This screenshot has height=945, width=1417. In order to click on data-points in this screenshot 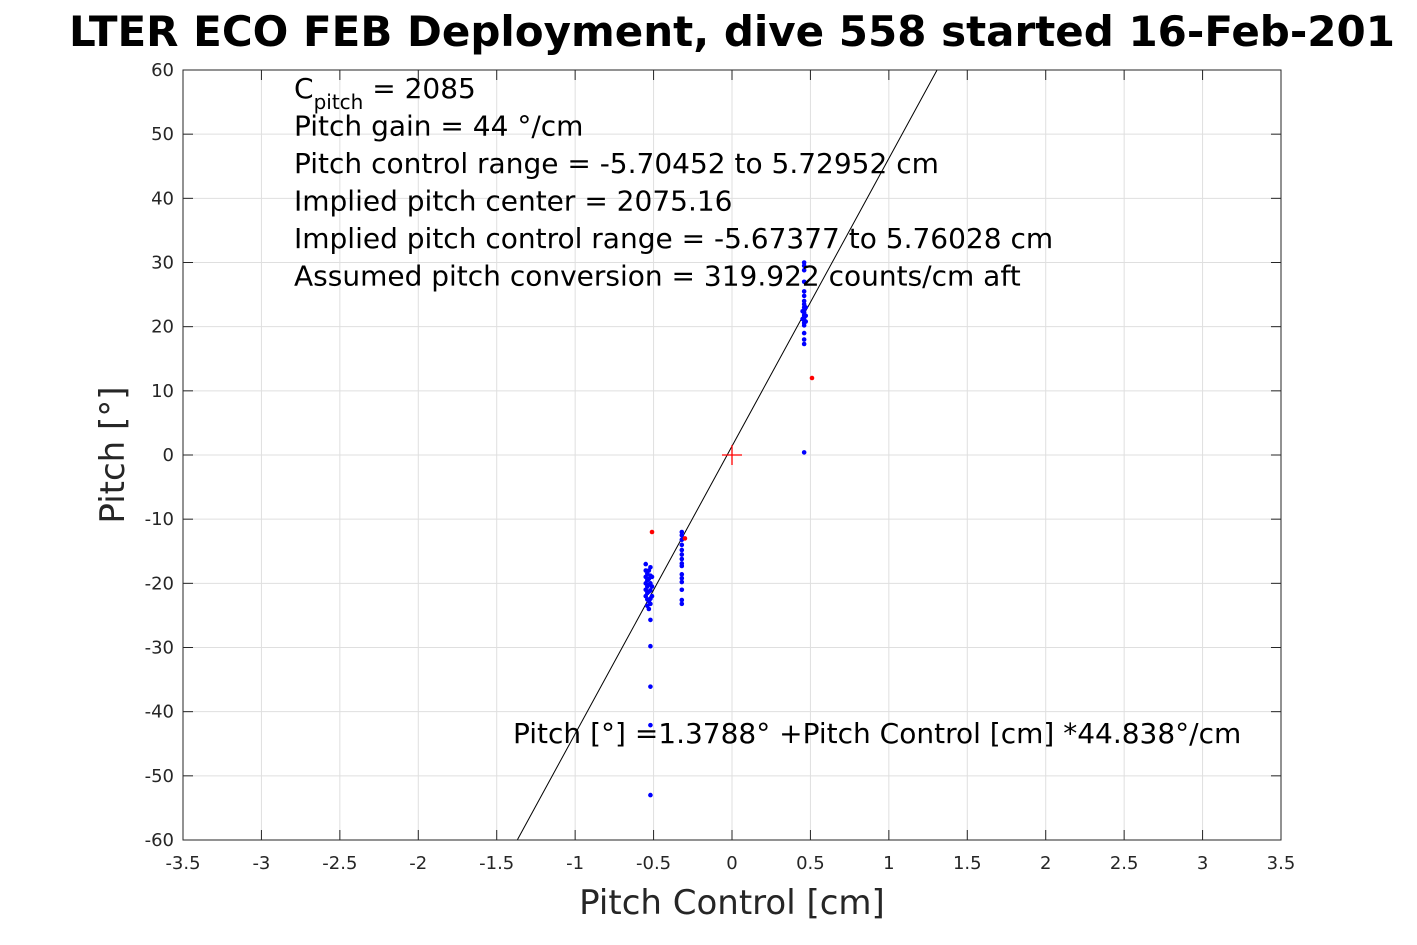, I will do `click(729, 529)`.